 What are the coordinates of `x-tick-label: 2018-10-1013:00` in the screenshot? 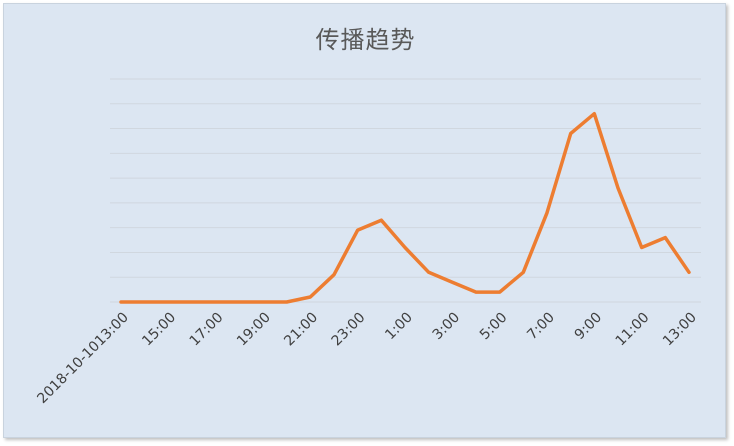 It's located at (82, 358).